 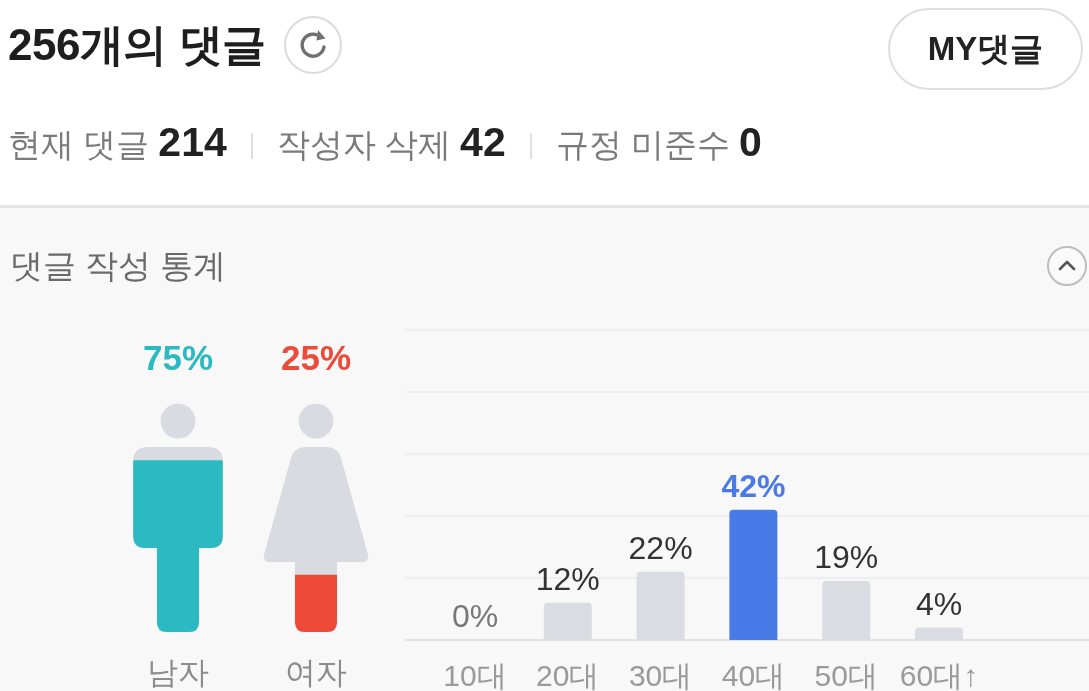 I want to click on chart-title: 댓글 작성 통계, so click(x=118, y=265).